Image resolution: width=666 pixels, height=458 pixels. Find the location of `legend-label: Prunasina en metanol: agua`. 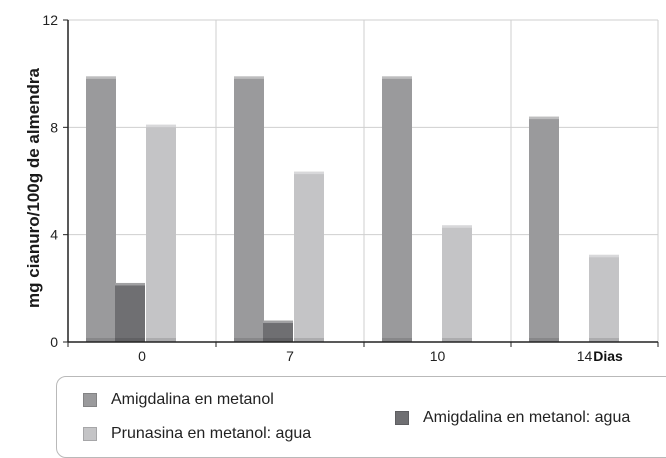

legend-label: Prunasina en metanol: agua is located at coordinates (211, 433).